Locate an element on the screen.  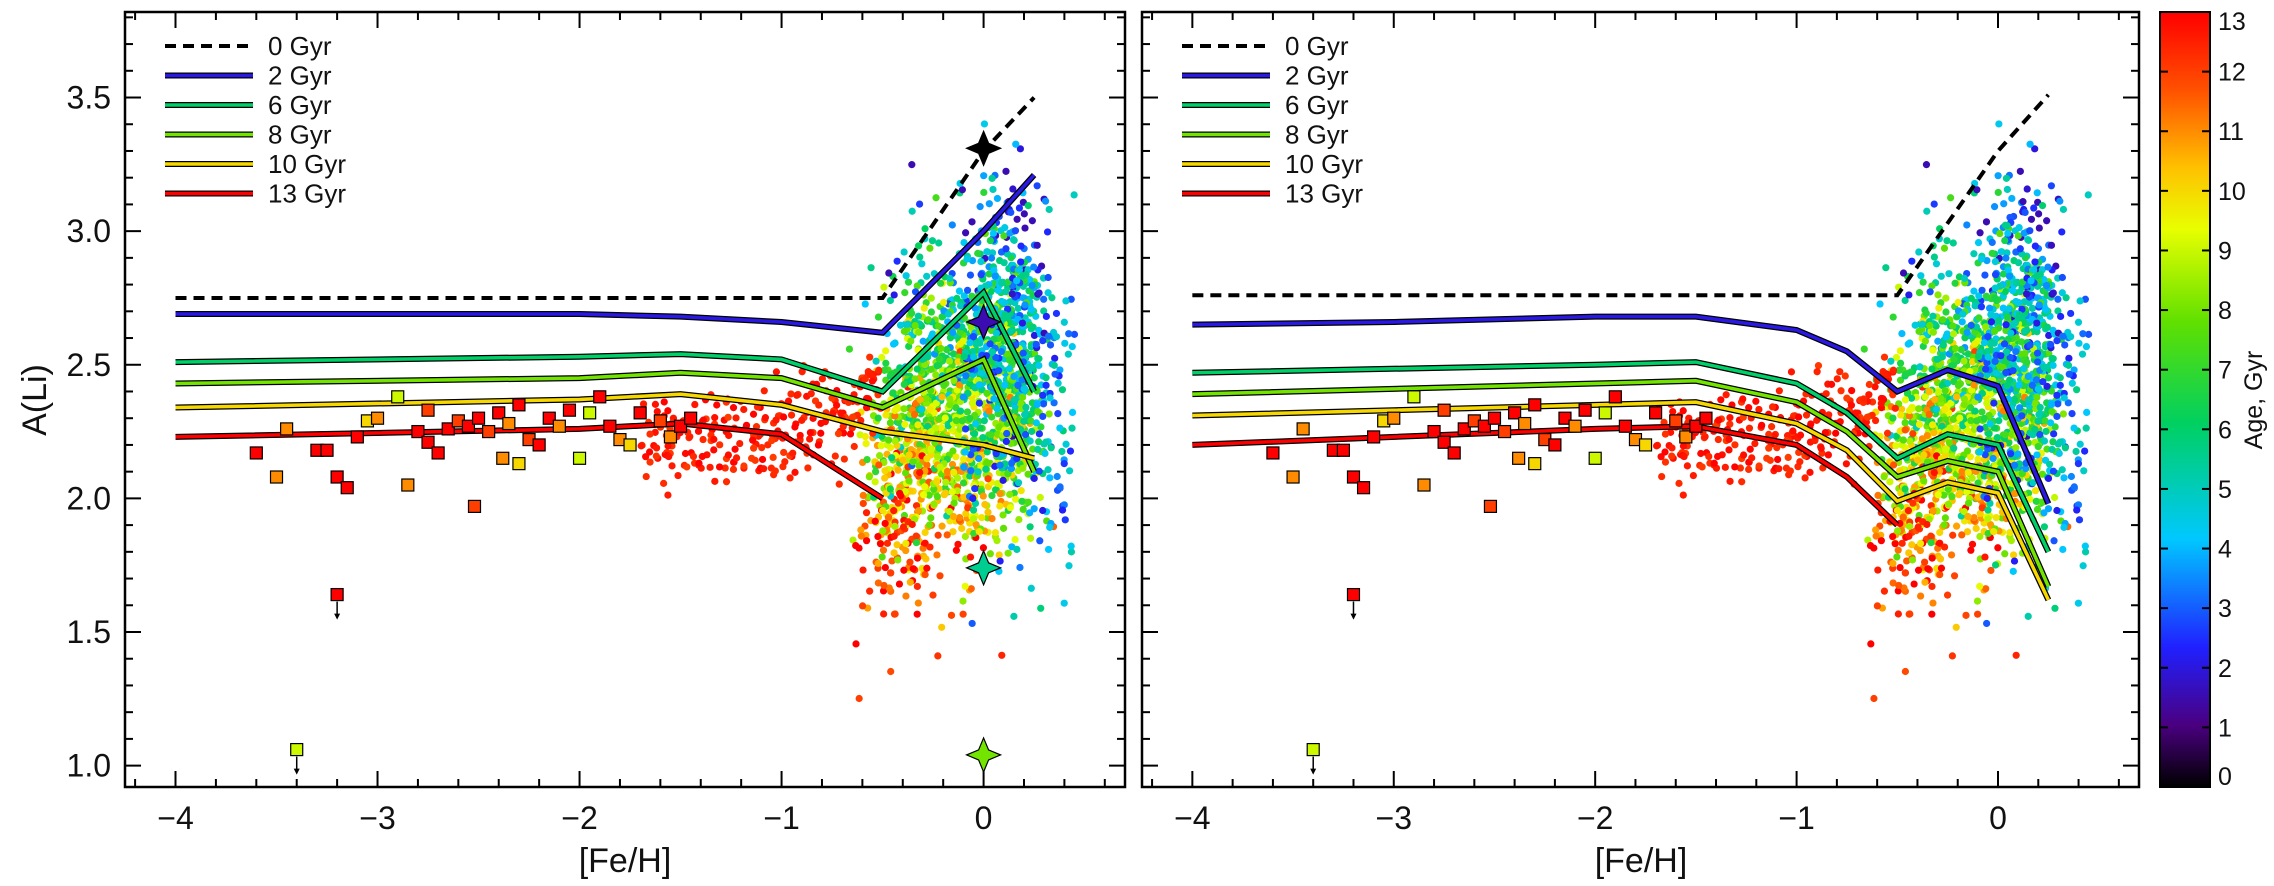
right-upper-limit-arrows is located at coordinates (1333, 688).